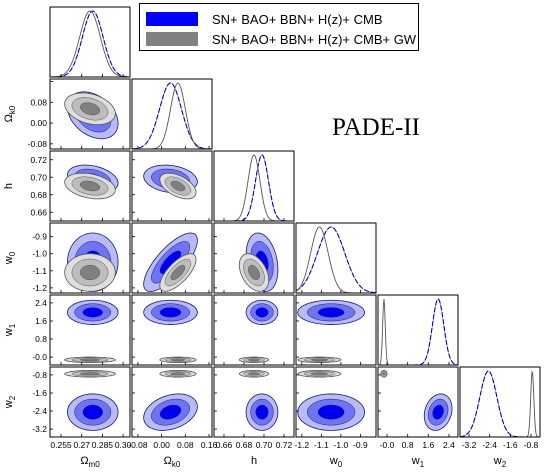  What do you see at coordinates (341, 445) in the screenshot?
I see `x-tick-label-w0: -1.0` at bounding box center [341, 445].